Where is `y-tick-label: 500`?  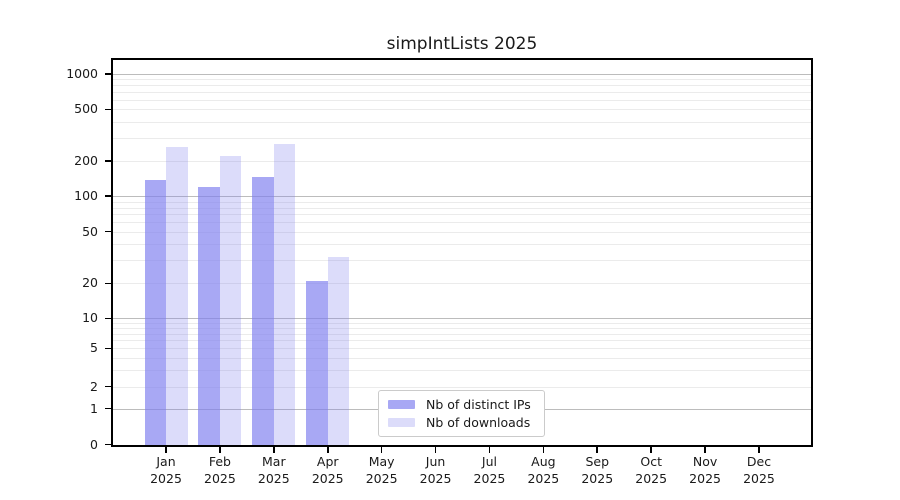
y-tick-label: 500 is located at coordinates (86, 109).